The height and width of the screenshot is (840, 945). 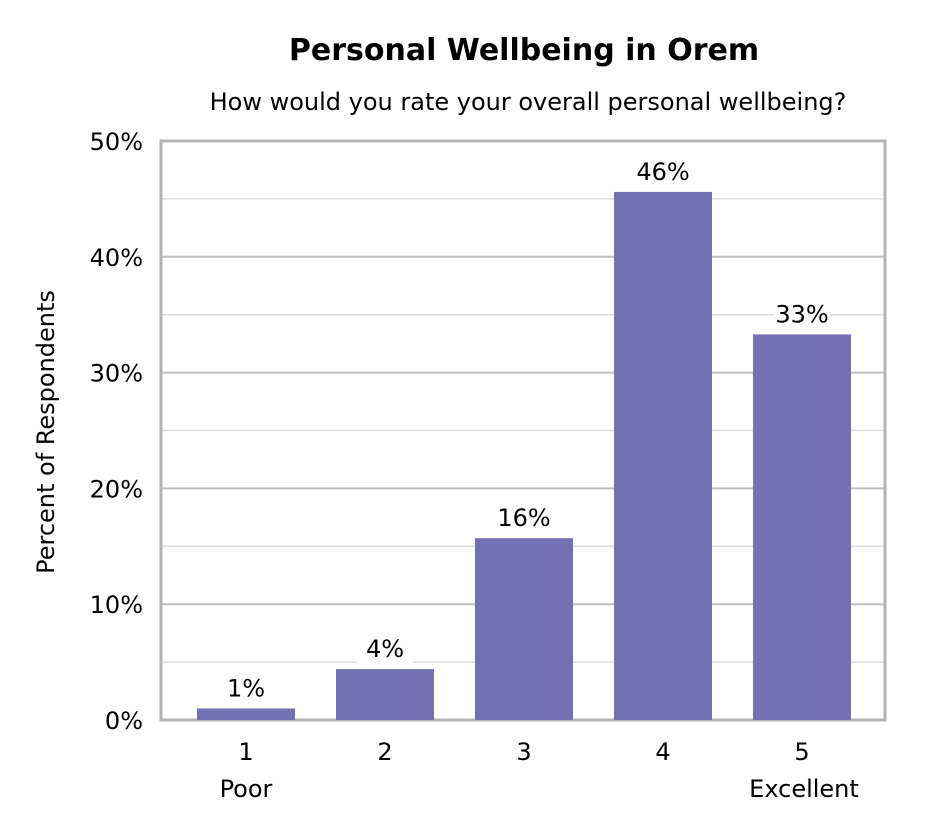 What do you see at coordinates (524, 50) in the screenshot?
I see `chart-title: Personal Wellbeing in Orem` at bounding box center [524, 50].